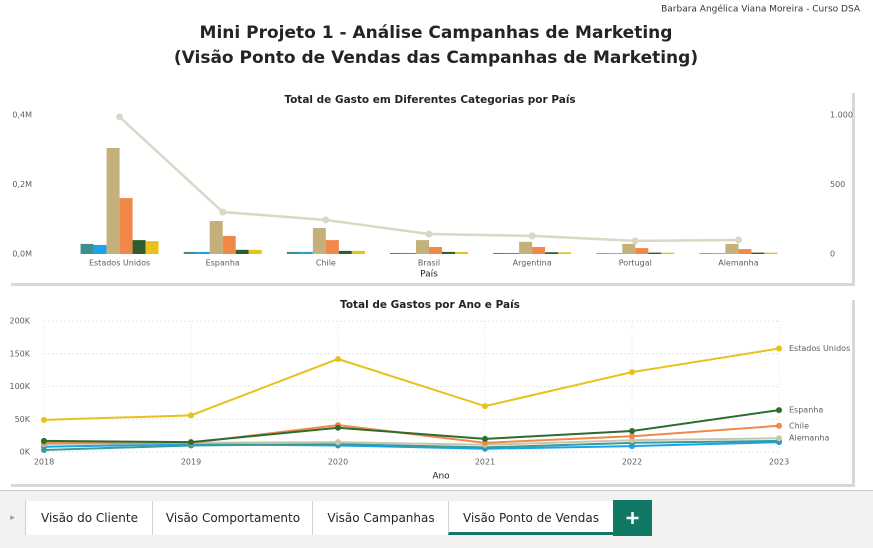 The image size is (873, 548). Describe the element at coordinates (441, 477) in the screenshot. I see `axis-title: Ano` at that location.